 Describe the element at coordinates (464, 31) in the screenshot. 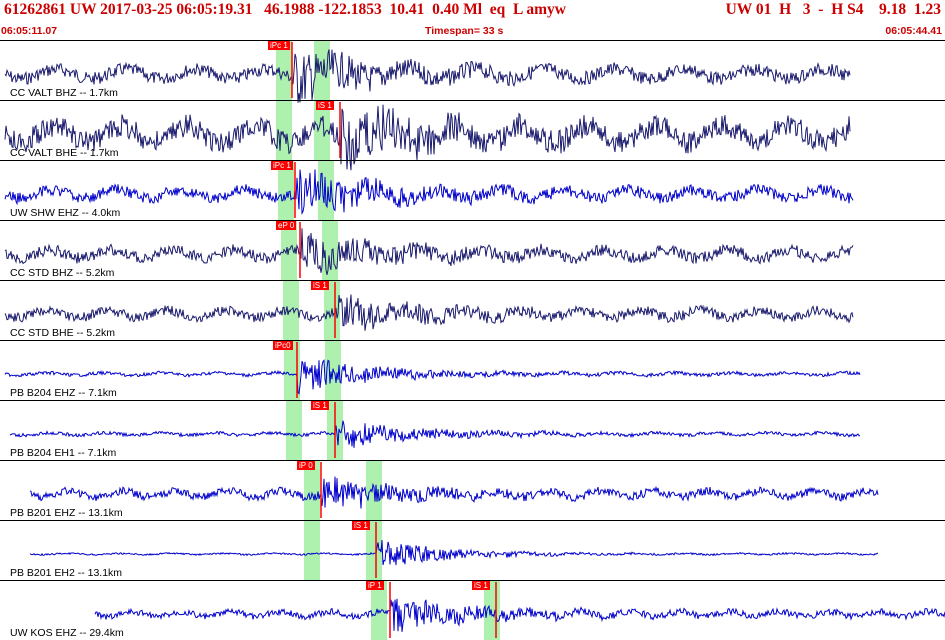

I see `timespan-label: Timespan= 33 s` at that location.